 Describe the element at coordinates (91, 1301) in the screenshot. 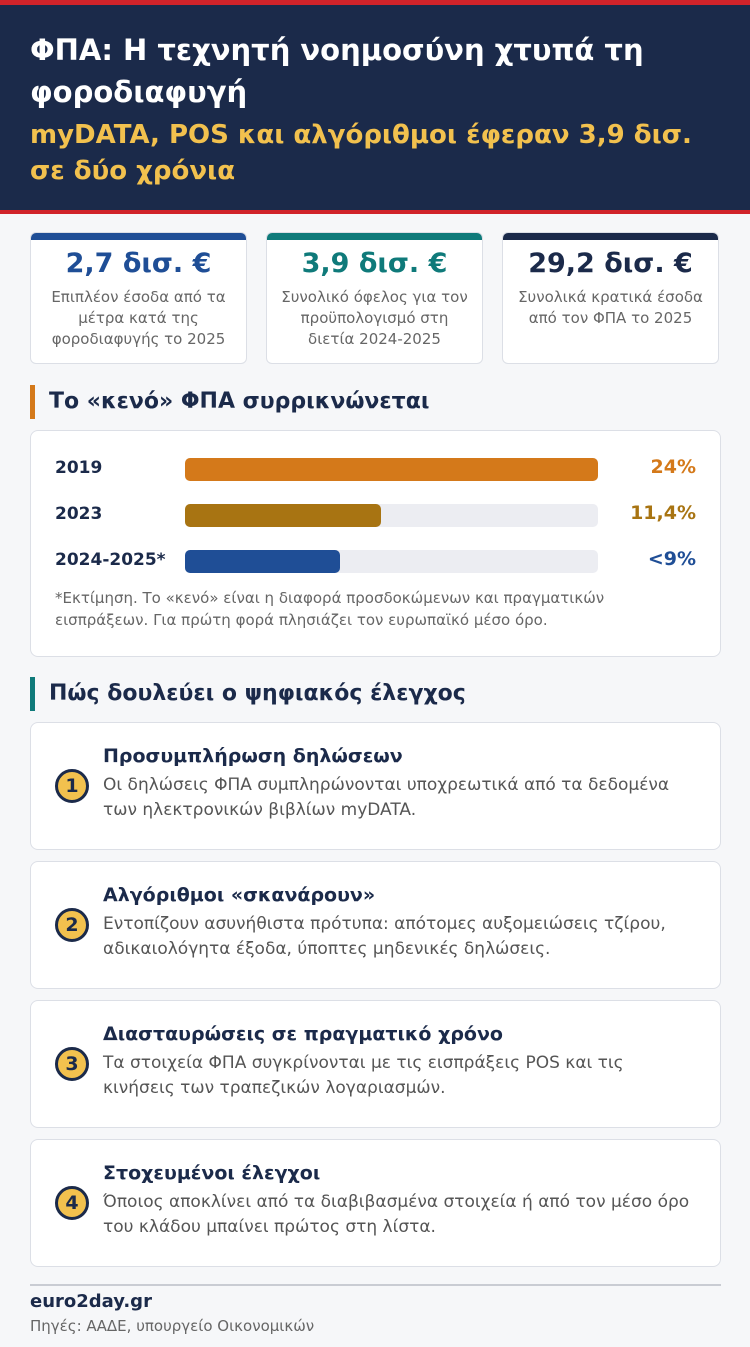

I see `brand: euro2day.gr` at that location.